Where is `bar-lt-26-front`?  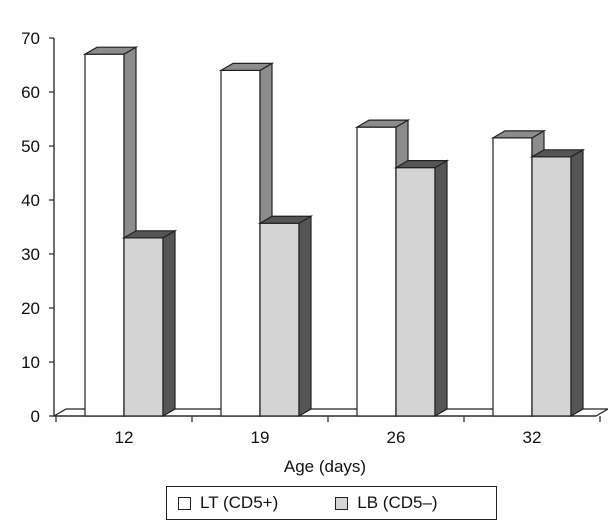
bar-lt-26-front is located at coordinates (376, 271).